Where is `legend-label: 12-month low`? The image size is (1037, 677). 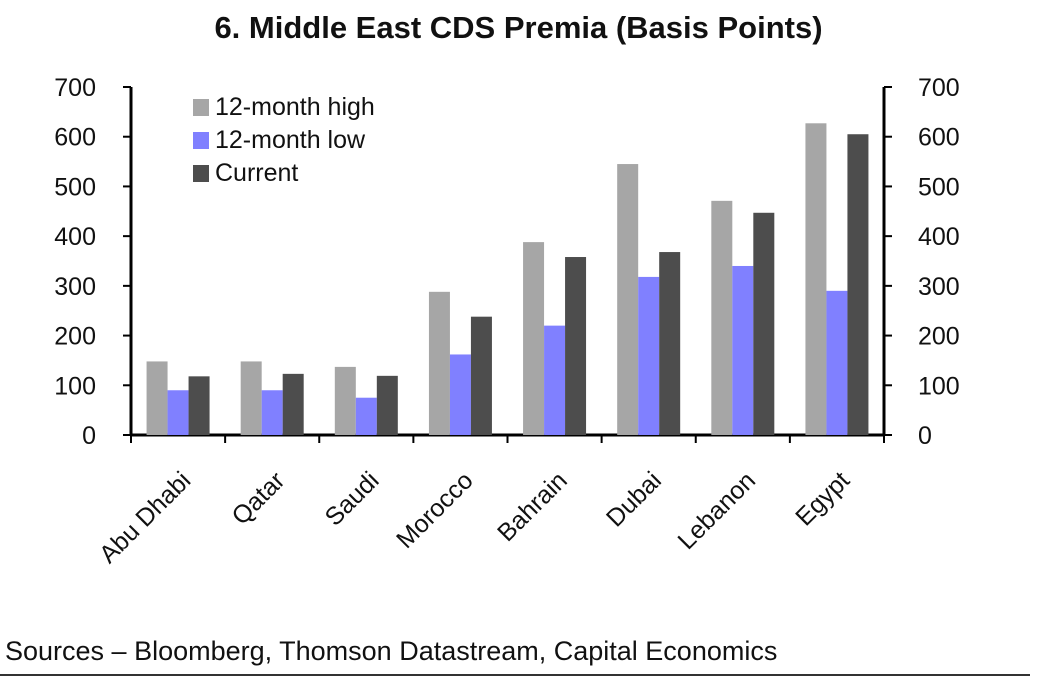
legend-label: 12-month low is located at coordinates (290, 140).